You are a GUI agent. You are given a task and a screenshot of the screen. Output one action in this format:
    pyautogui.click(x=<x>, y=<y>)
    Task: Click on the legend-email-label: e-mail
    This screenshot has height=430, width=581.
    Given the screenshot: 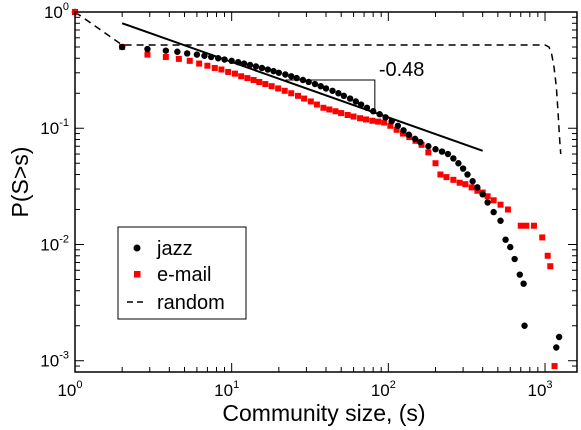 What is the action you would take?
    pyautogui.click(x=184, y=275)
    